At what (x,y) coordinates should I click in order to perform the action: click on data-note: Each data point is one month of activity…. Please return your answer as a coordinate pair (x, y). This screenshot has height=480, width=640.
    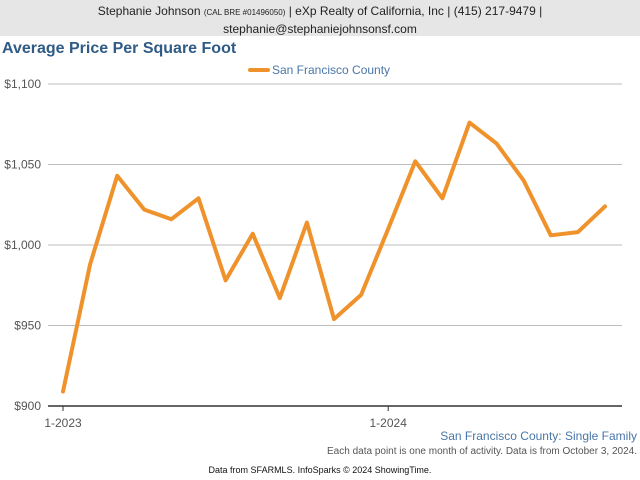
    Looking at the image, I should click on (482, 451).